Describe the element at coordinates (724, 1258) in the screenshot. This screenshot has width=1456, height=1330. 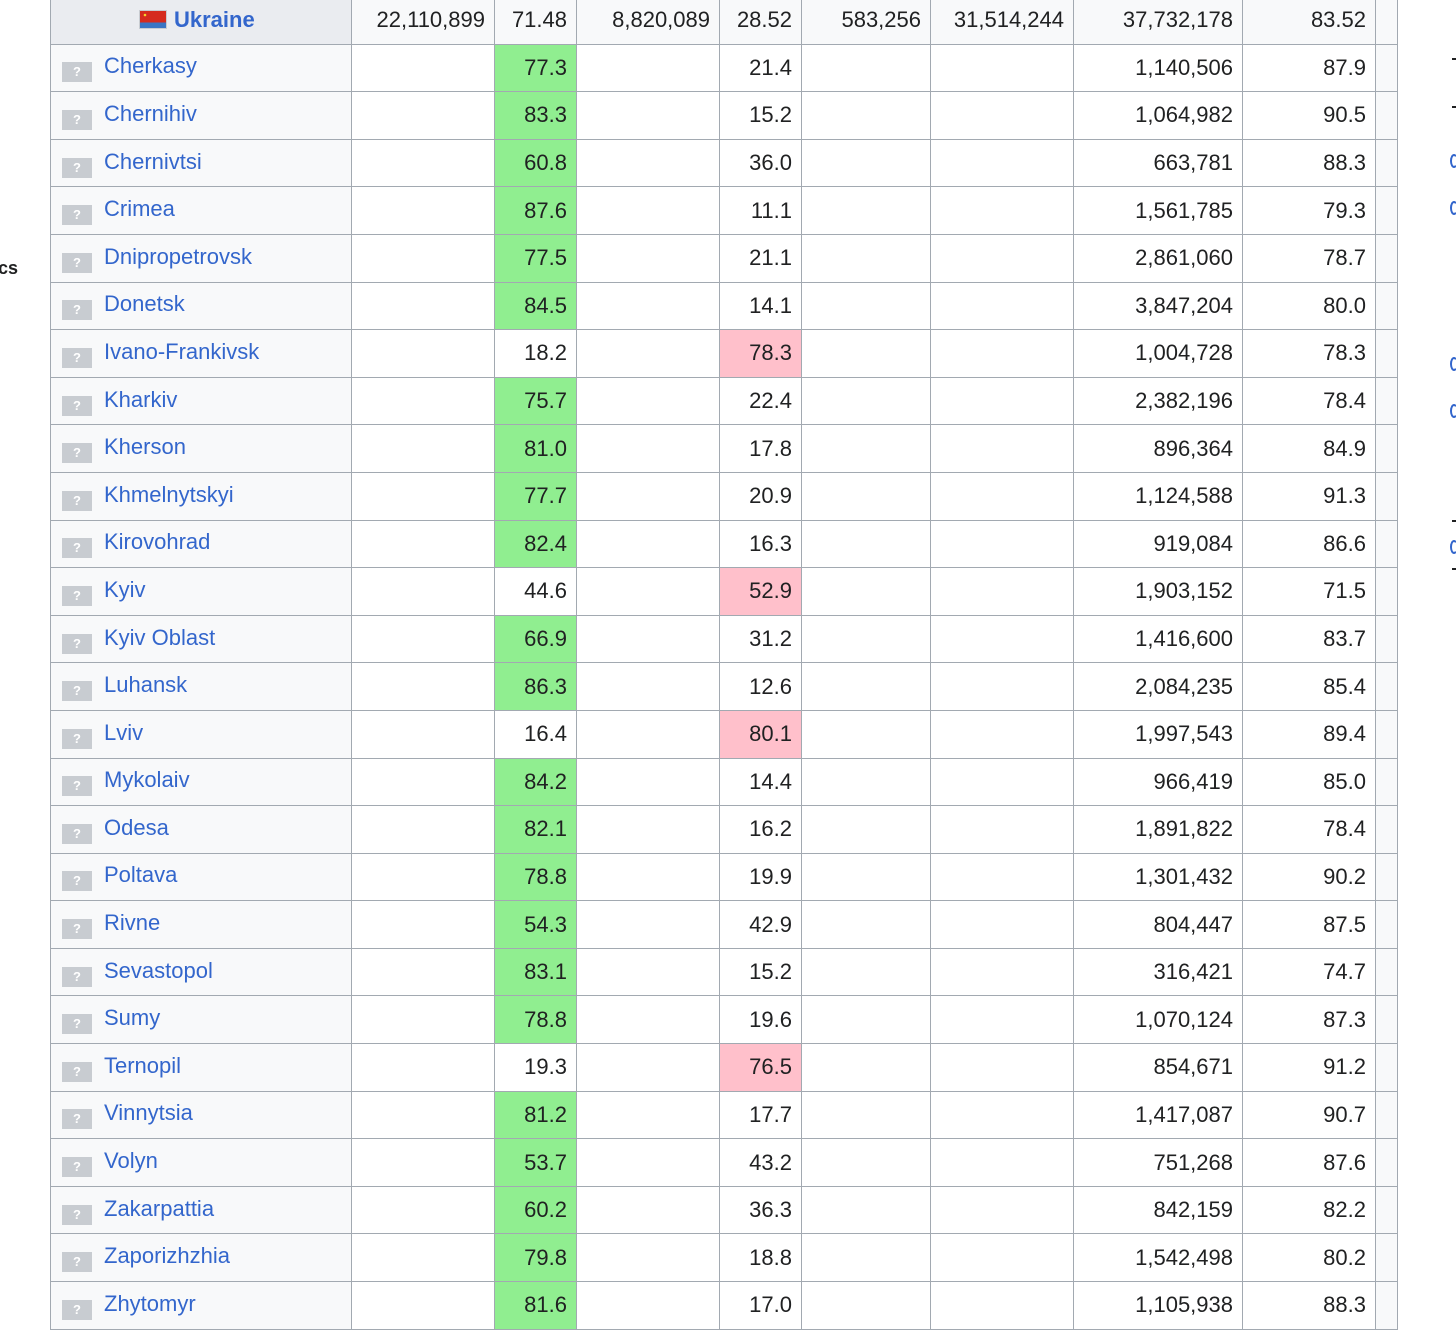
I see `table-row: ? Zaporizhzhia 79.8 18.8 1,542,498 80.2` at that location.